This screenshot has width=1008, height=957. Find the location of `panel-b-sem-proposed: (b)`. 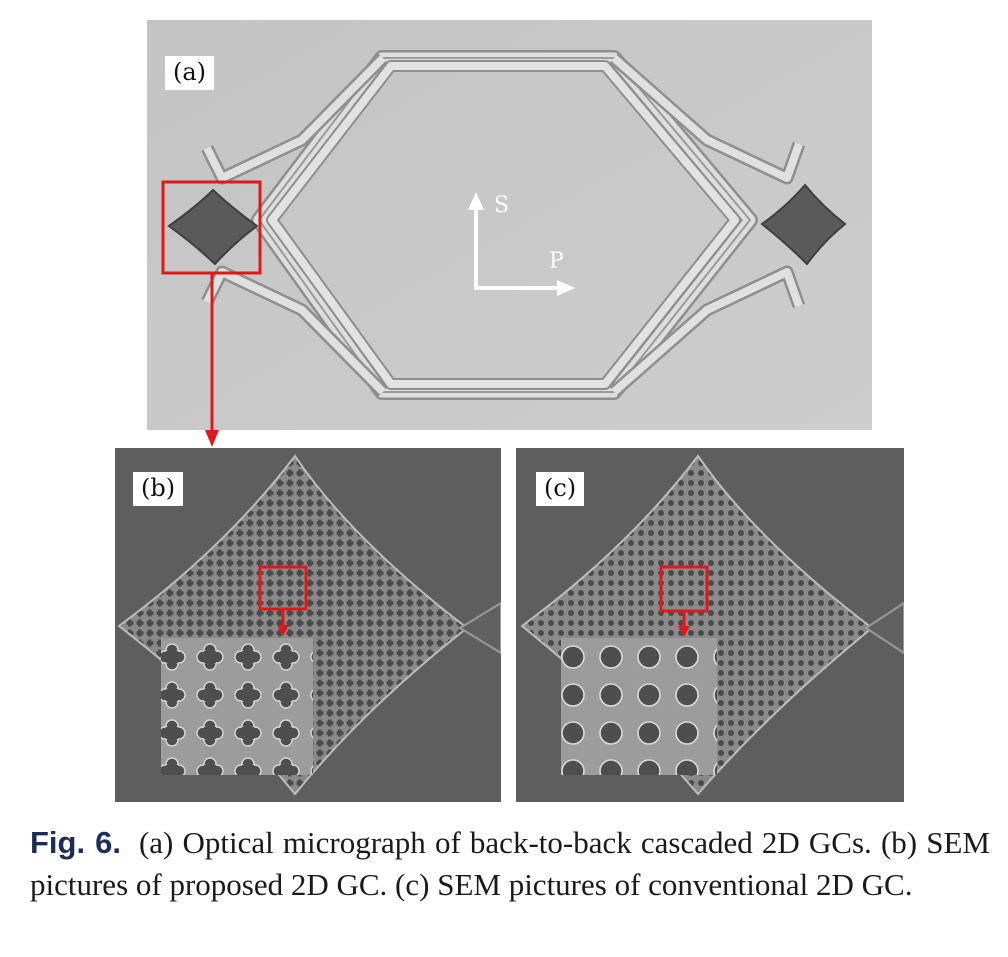

panel-b-sem-proposed: (b) is located at coordinates (308, 625).